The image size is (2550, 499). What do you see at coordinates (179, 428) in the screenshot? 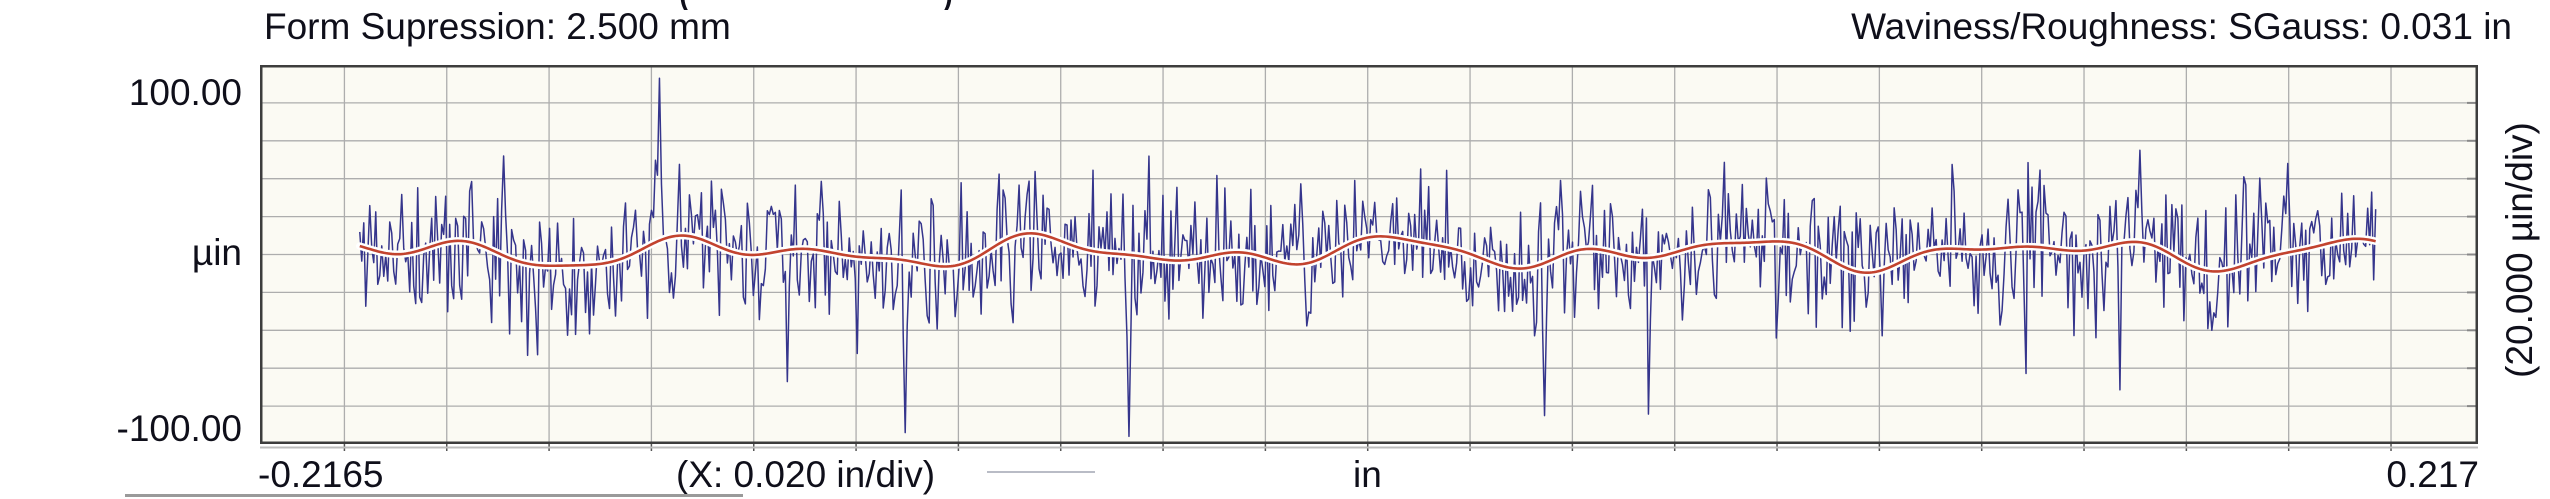
I see `y-axis-min-label: -100.00` at bounding box center [179, 428].